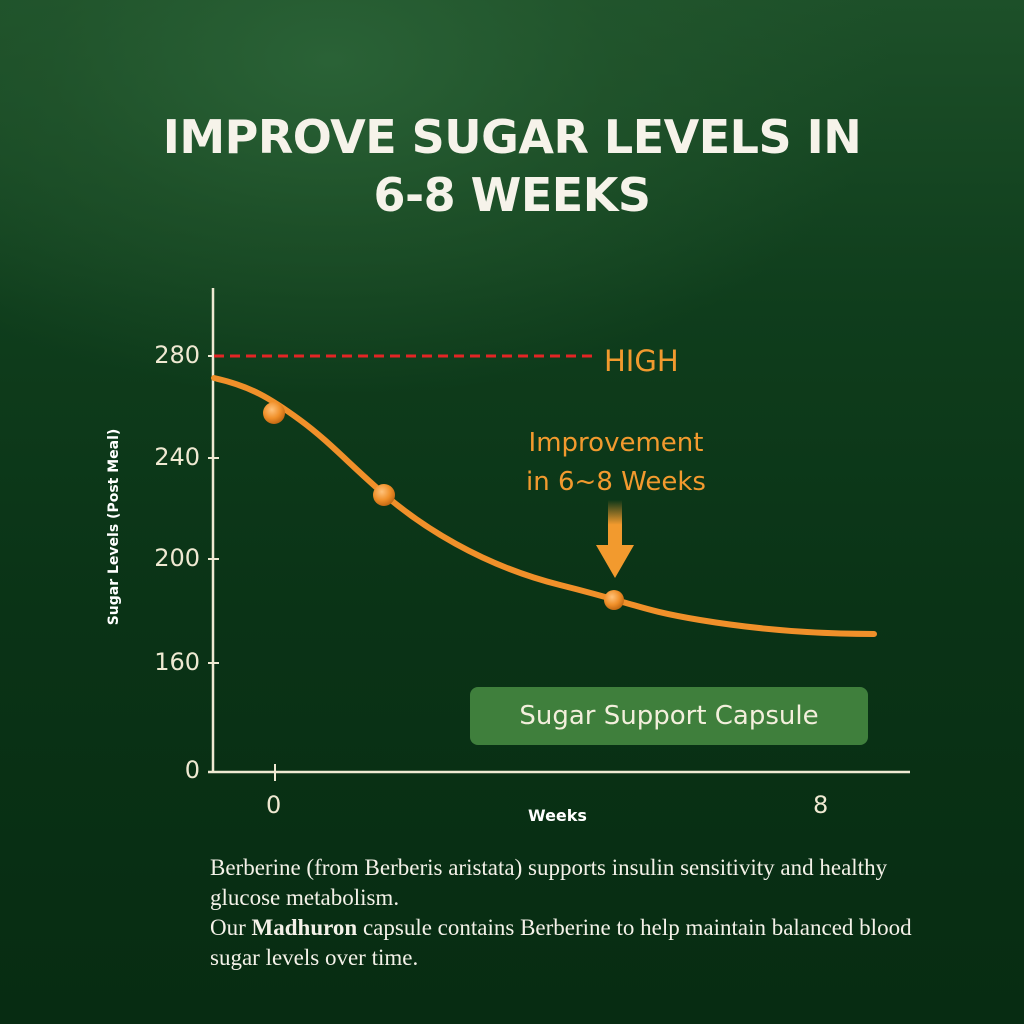 This screenshot has height=1024, width=1024. Describe the element at coordinates (615, 539) in the screenshot. I see `down-arrow-icon` at that location.